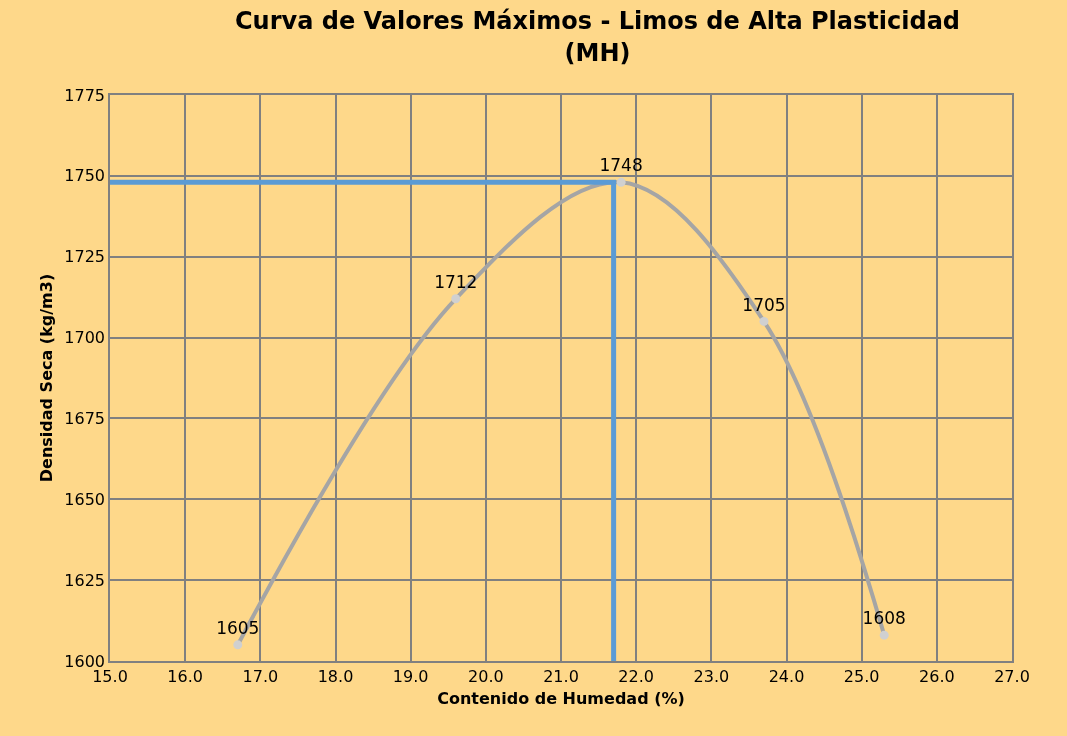 Image resolution: width=1067 pixels, height=736 pixels. Describe the element at coordinates (85, 419) in the screenshot. I see `y-tick-label: 1675` at that location.